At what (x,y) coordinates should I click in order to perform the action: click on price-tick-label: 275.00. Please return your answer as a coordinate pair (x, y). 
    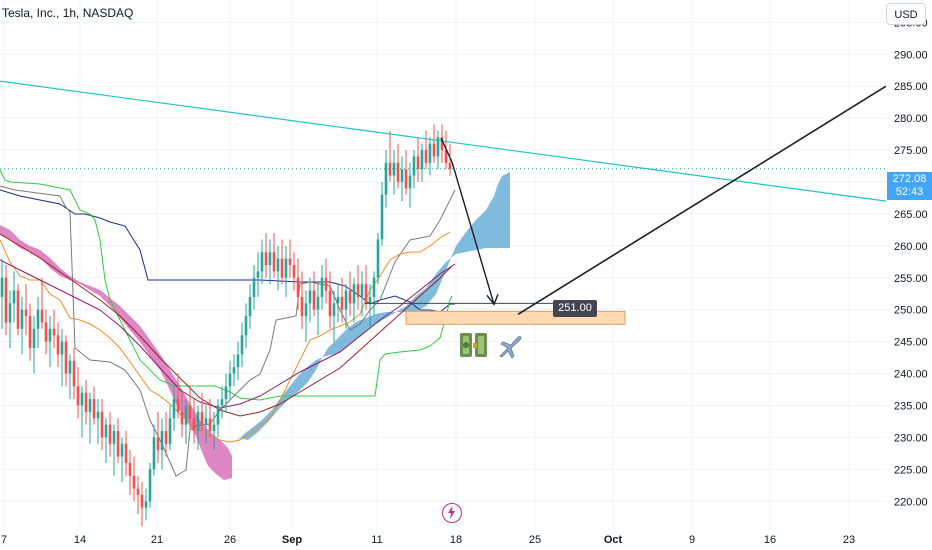
    Looking at the image, I should click on (911, 151).